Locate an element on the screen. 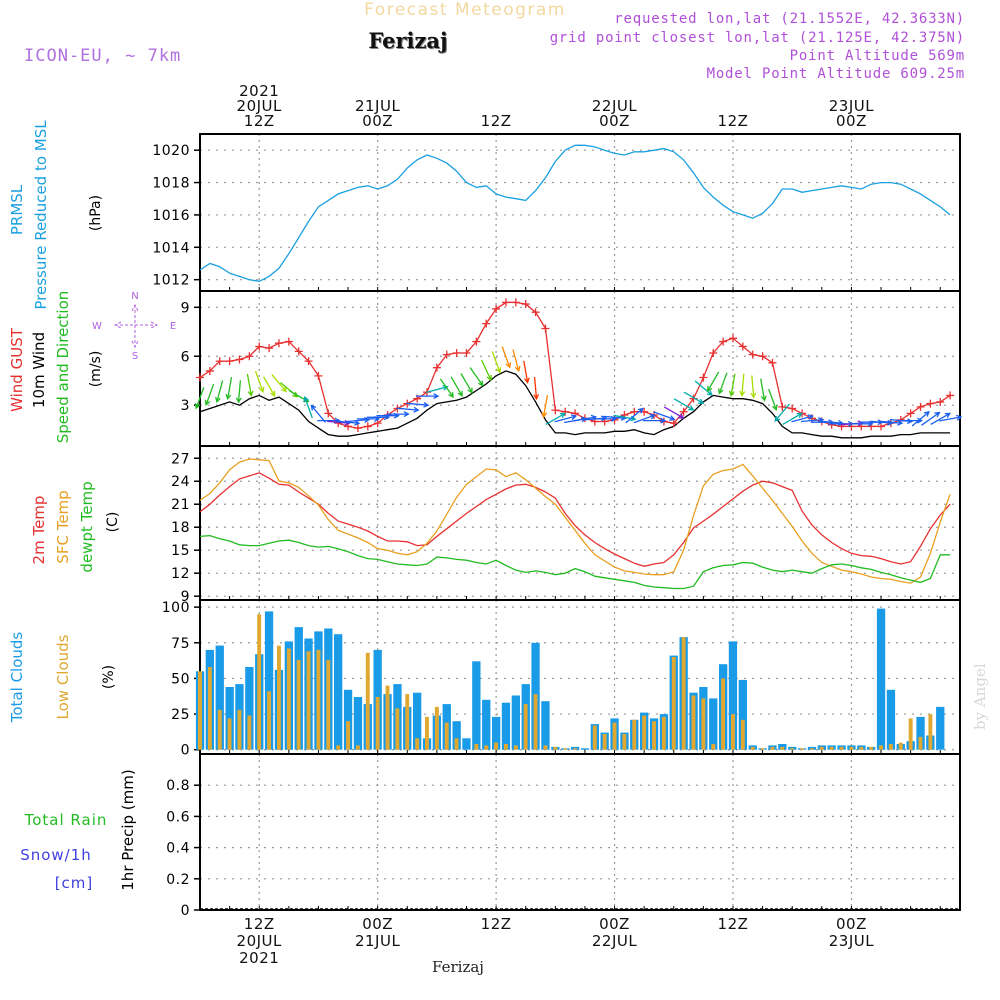 This screenshot has height=1000, width=1000. clouds-frame is located at coordinates (580, 677).